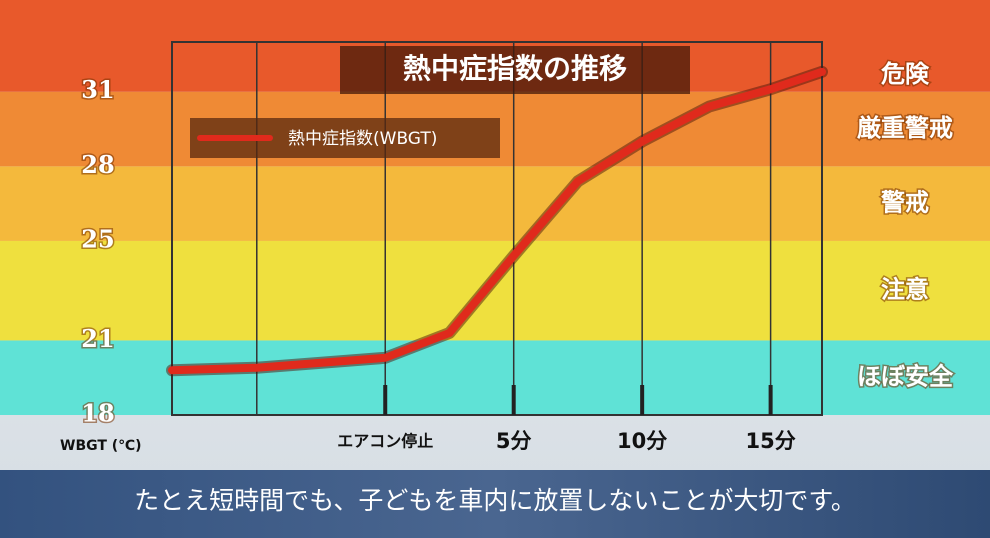 The image size is (990, 538). I want to click on x-tick-label: エアコン停止, so click(385, 441).